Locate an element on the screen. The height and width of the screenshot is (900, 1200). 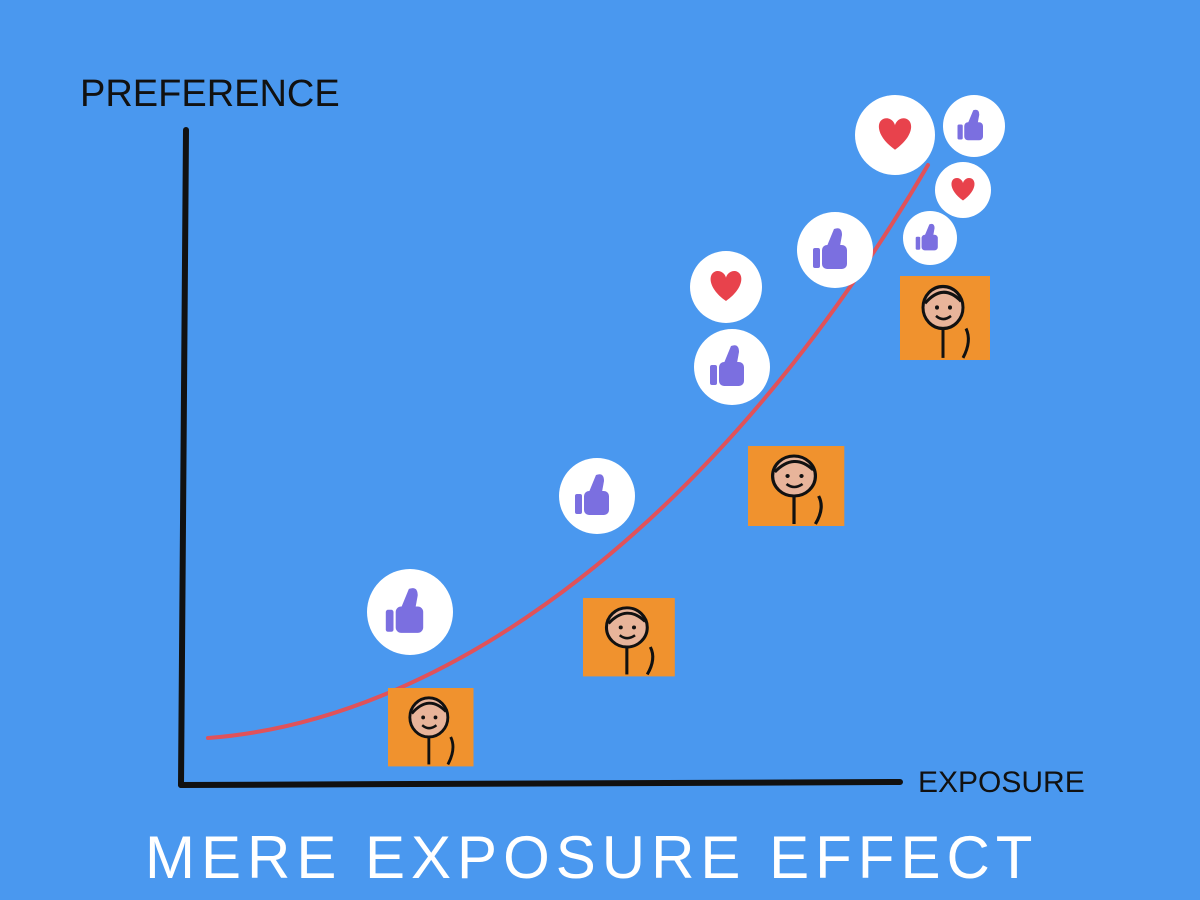
title: MERE EXPOSURE EFFECT is located at coordinates (591, 857).